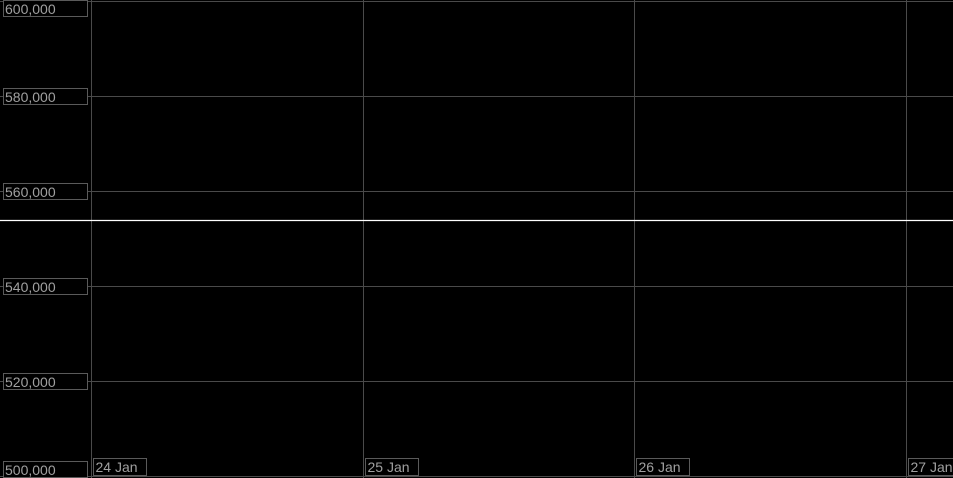 This screenshot has height=478, width=953. I want to click on x-tick-label: 25 Jan, so click(389, 467).